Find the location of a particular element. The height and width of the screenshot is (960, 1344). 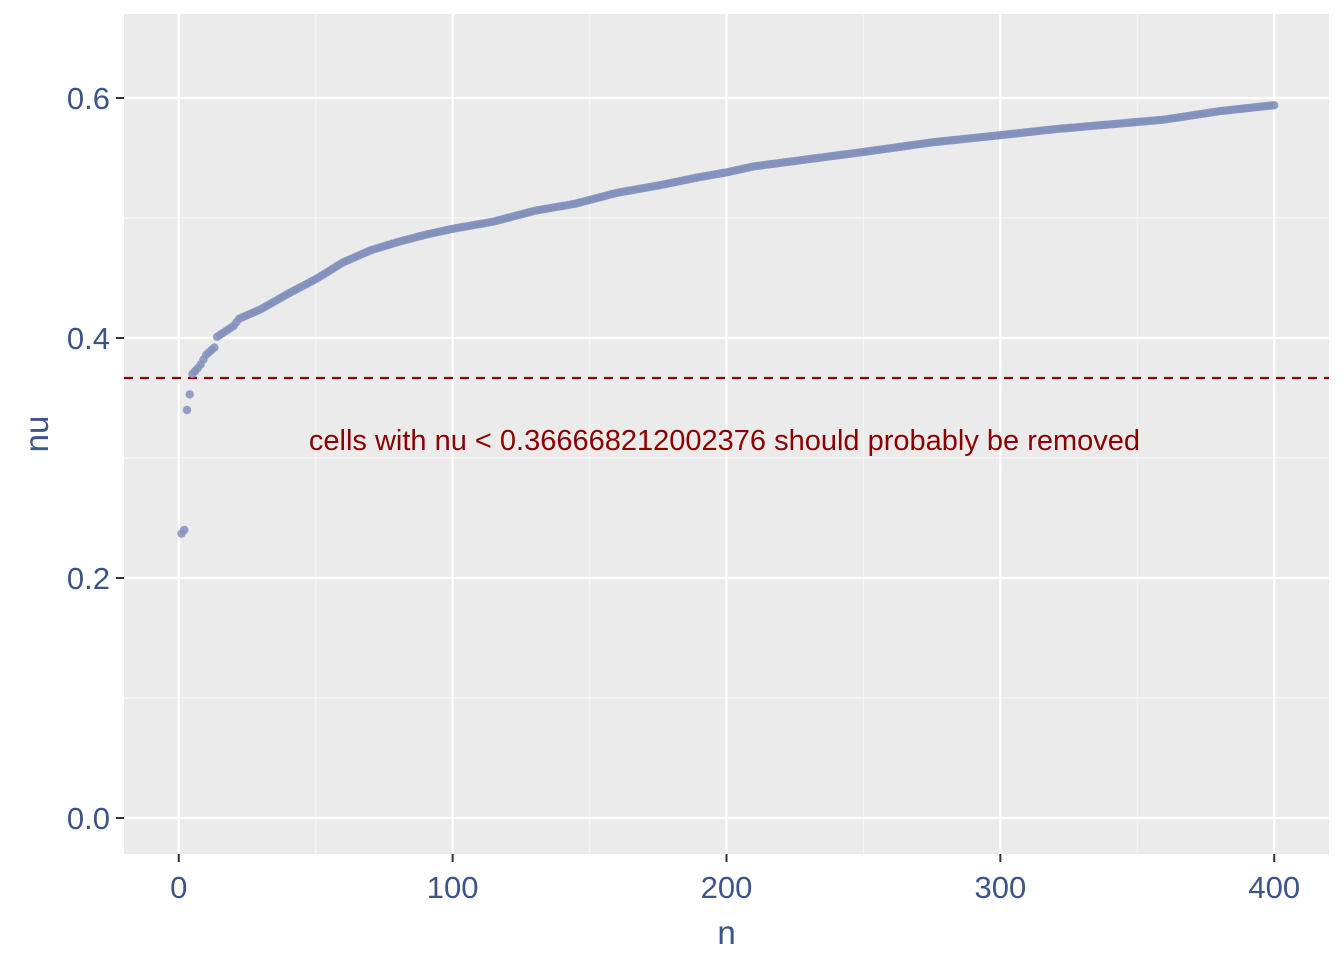

y-tick-label: 0.0 is located at coordinates (88, 818).